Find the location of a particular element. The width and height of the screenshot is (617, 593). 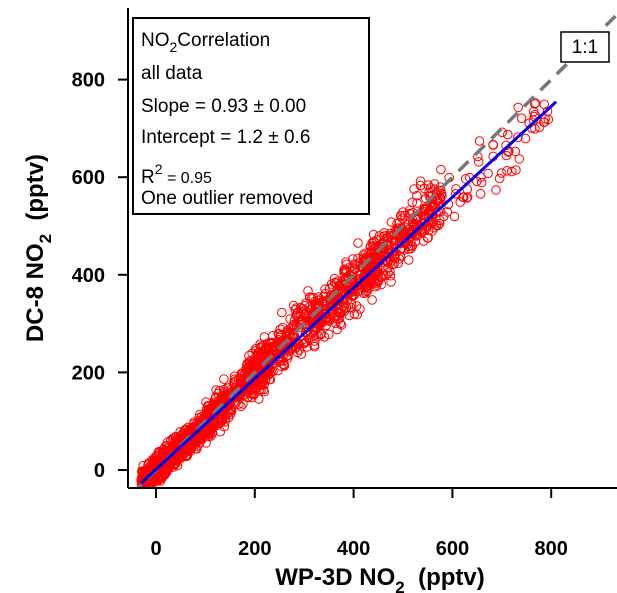

x-tick-label: 400 is located at coordinates (353, 549).